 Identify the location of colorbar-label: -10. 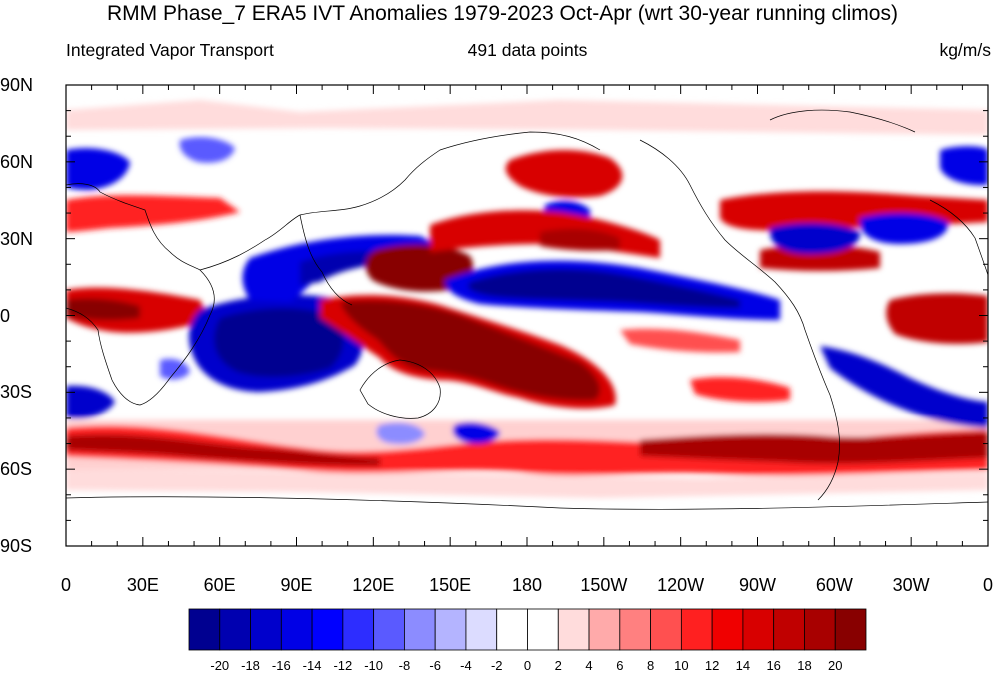
(374, 665).